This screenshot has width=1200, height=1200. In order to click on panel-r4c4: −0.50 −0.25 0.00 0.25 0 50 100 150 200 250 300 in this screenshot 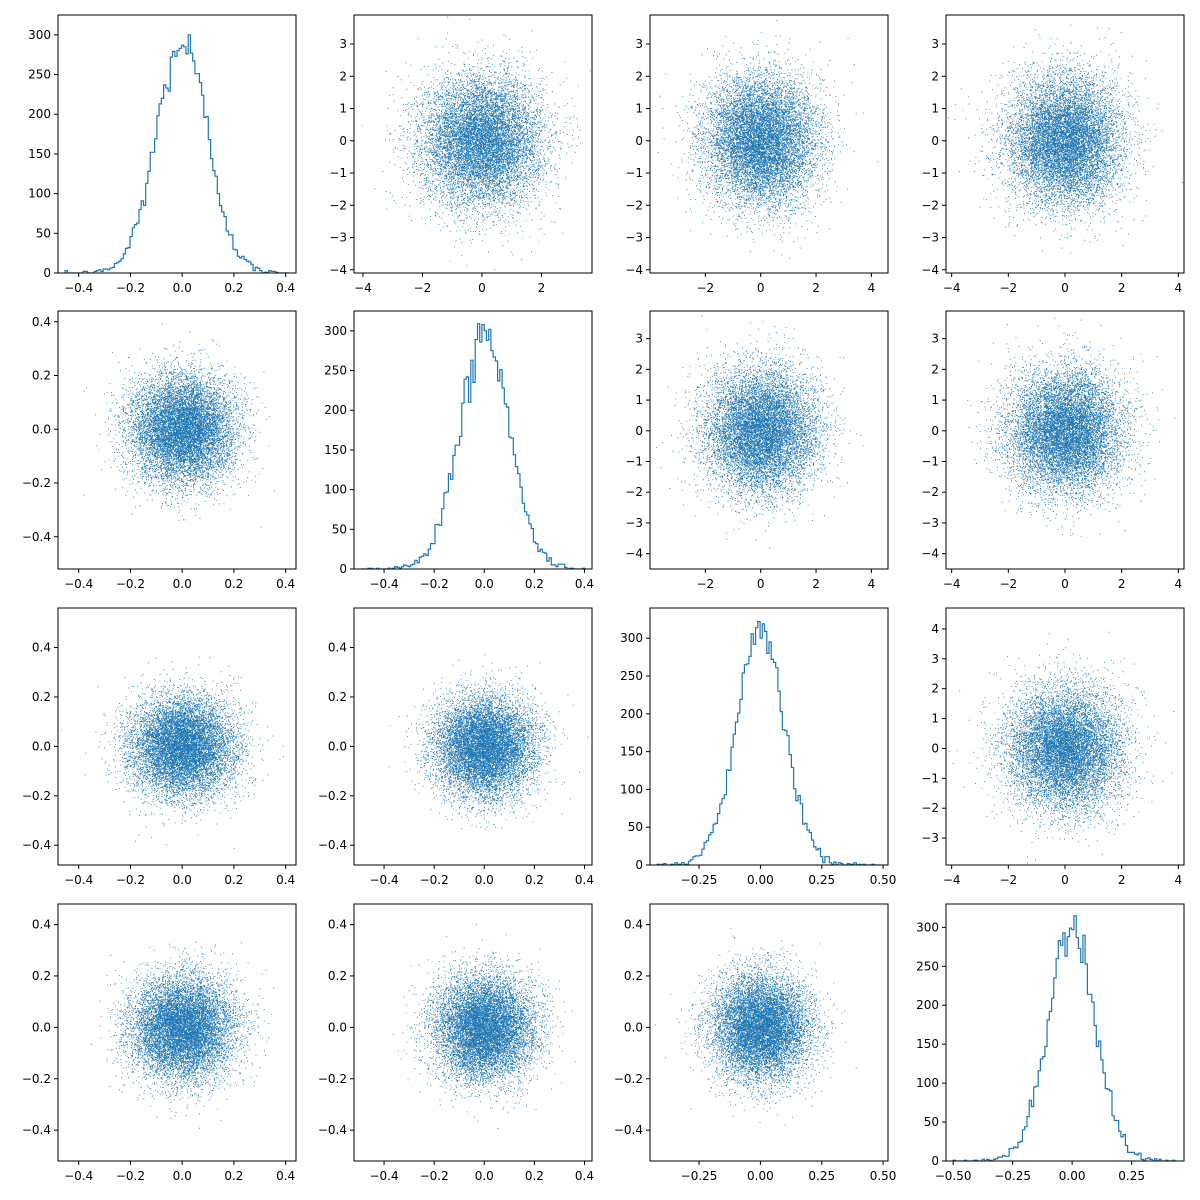, I will do `click(1050, 1043)`.